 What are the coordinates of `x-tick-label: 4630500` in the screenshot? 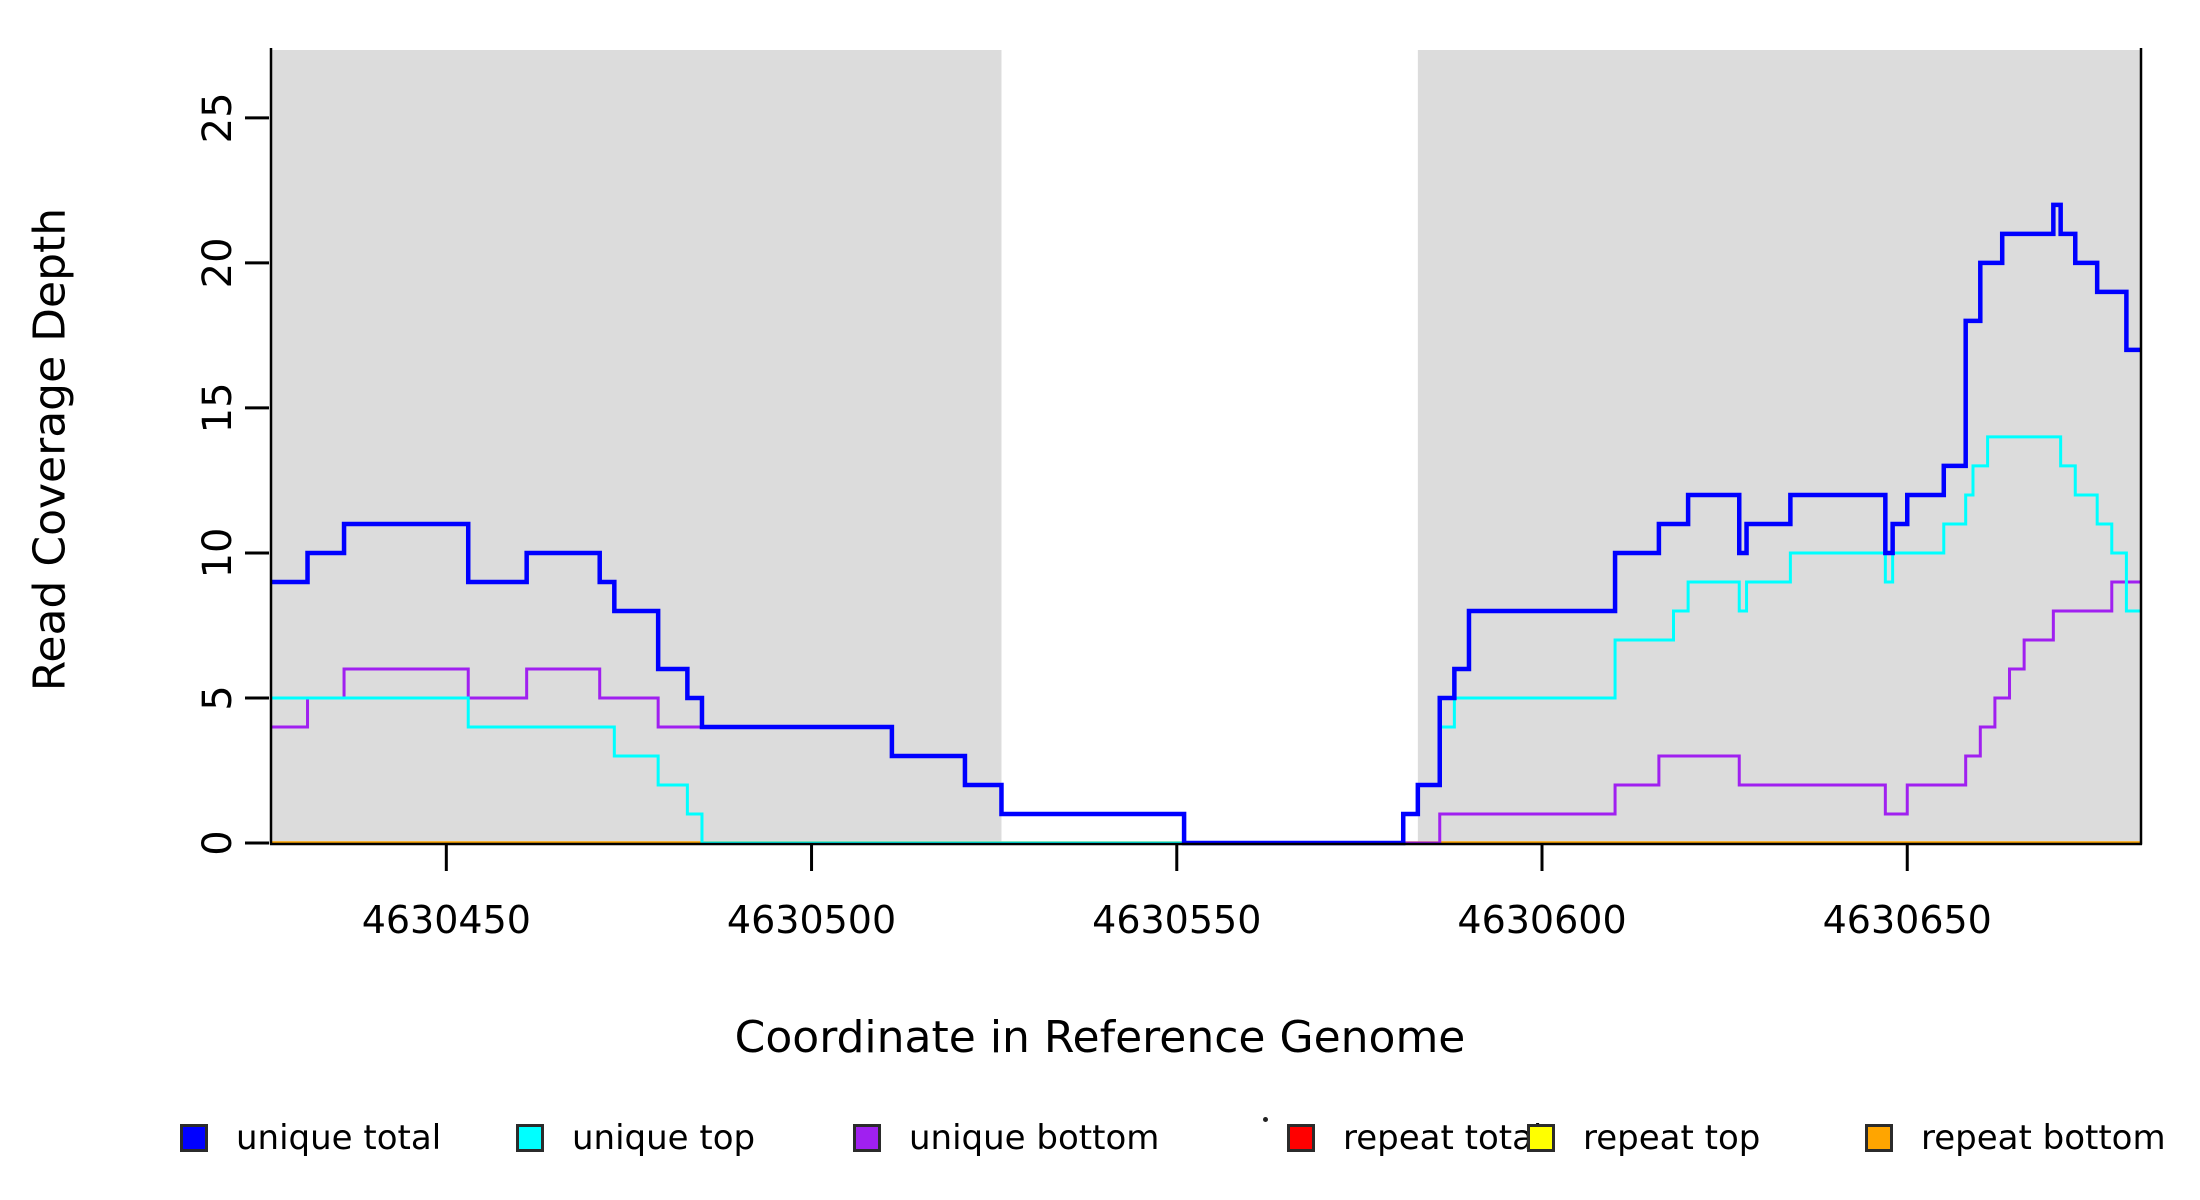 It's located at (811, 920).